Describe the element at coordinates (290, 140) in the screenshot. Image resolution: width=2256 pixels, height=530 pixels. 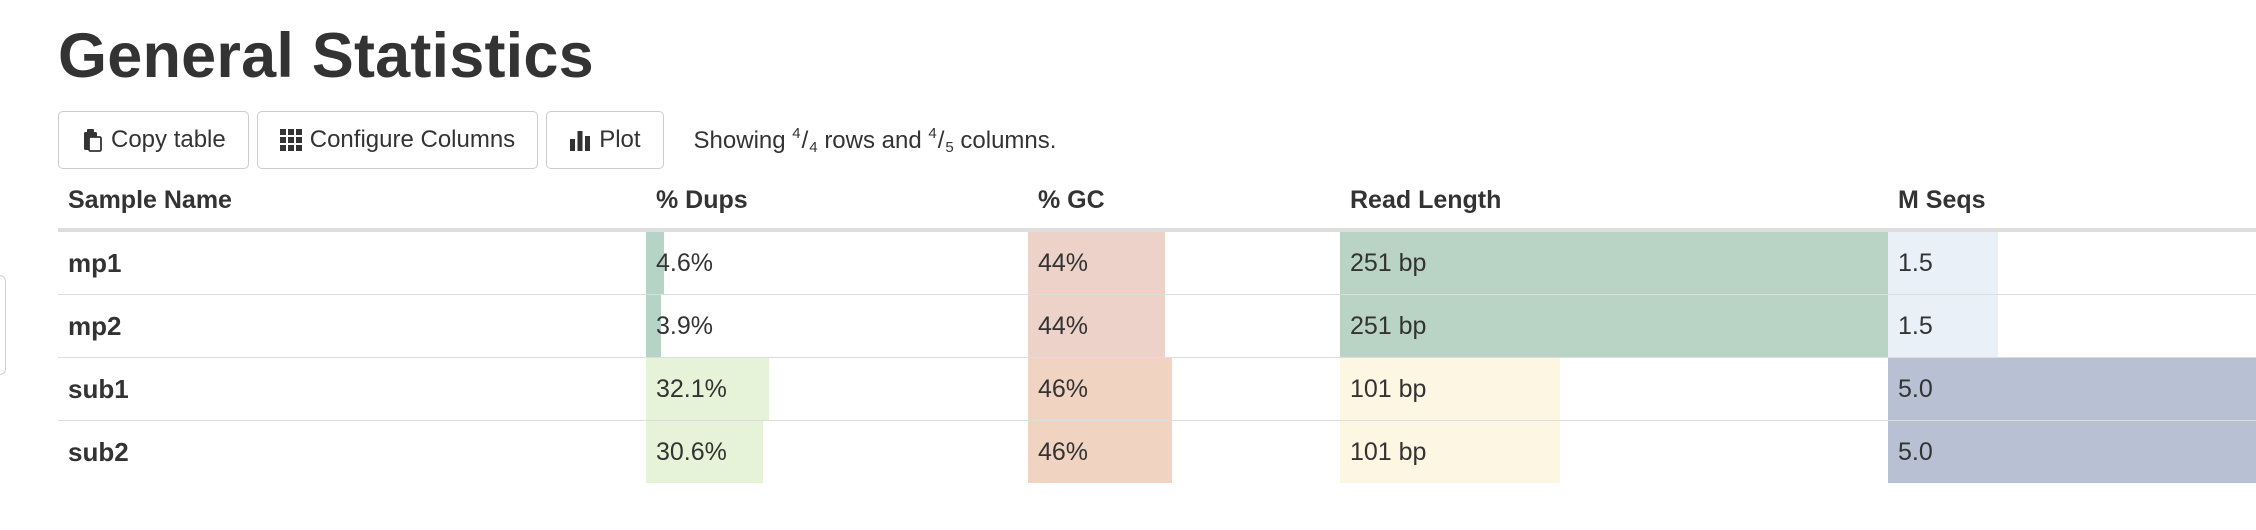
I see `grid-icon` at that location.